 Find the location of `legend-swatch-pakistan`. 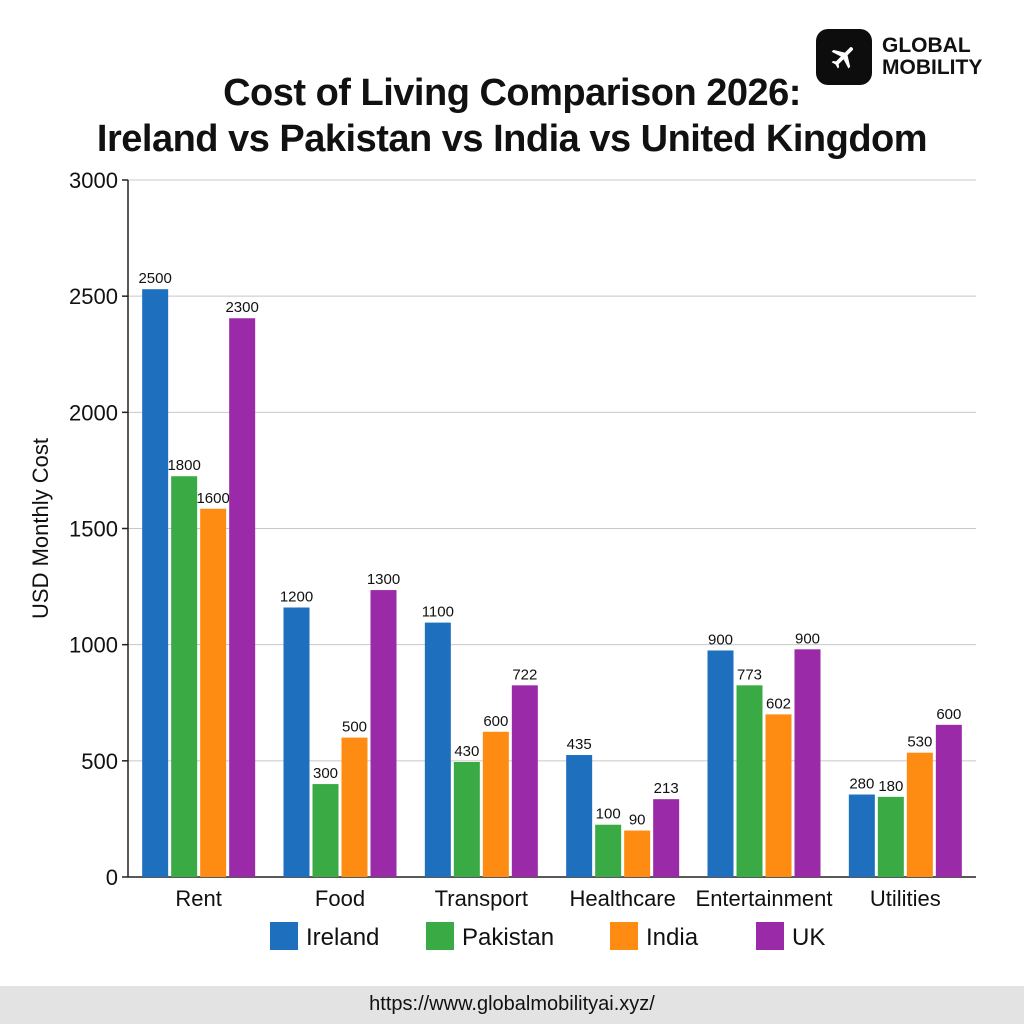

legend-swatch-pakistan is located at coordinates (440, 936).